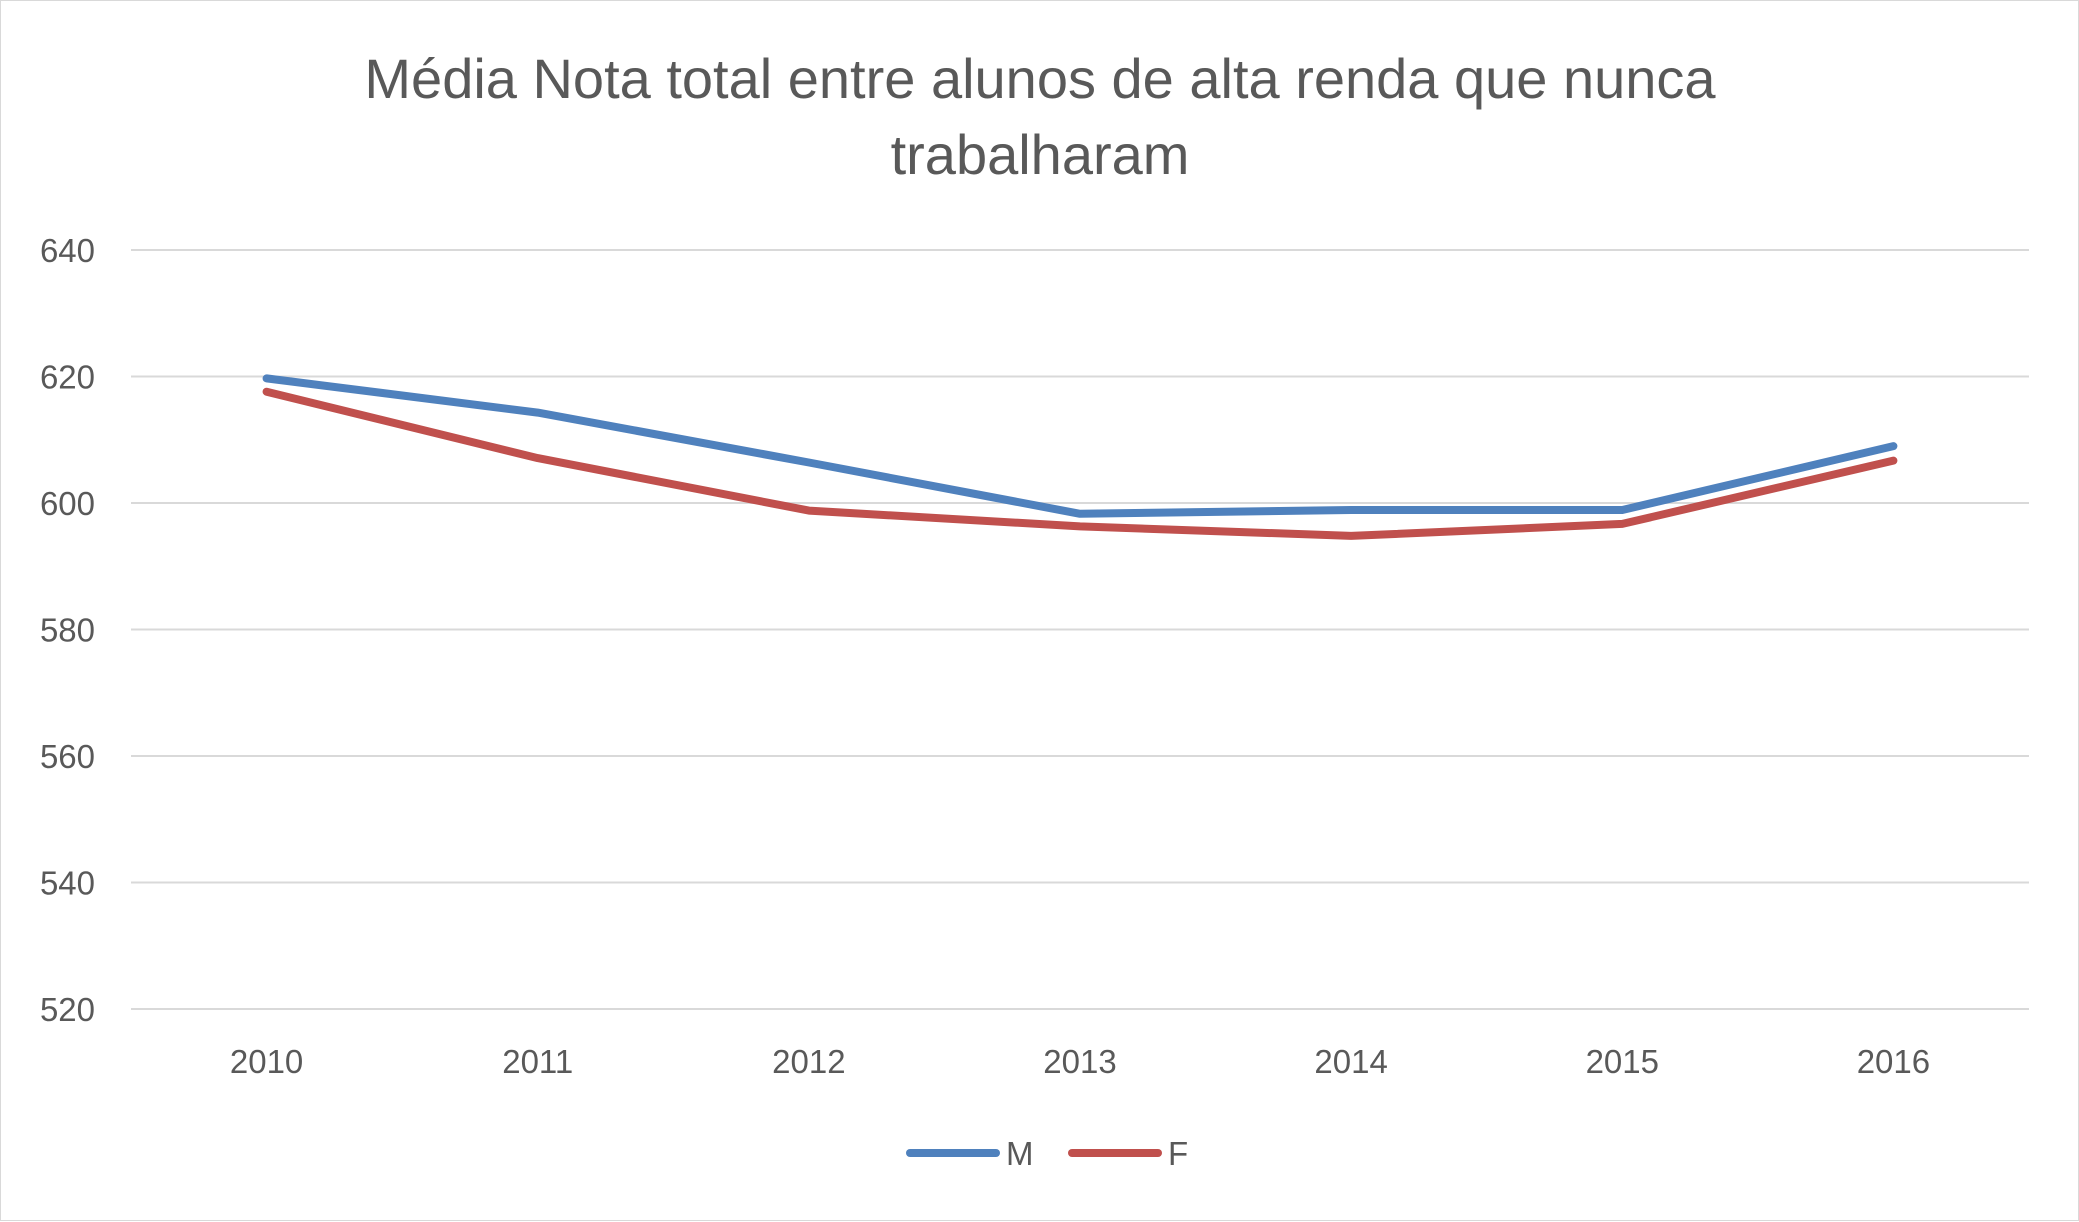  I want to click on series-line-M, so click(1080, 446).